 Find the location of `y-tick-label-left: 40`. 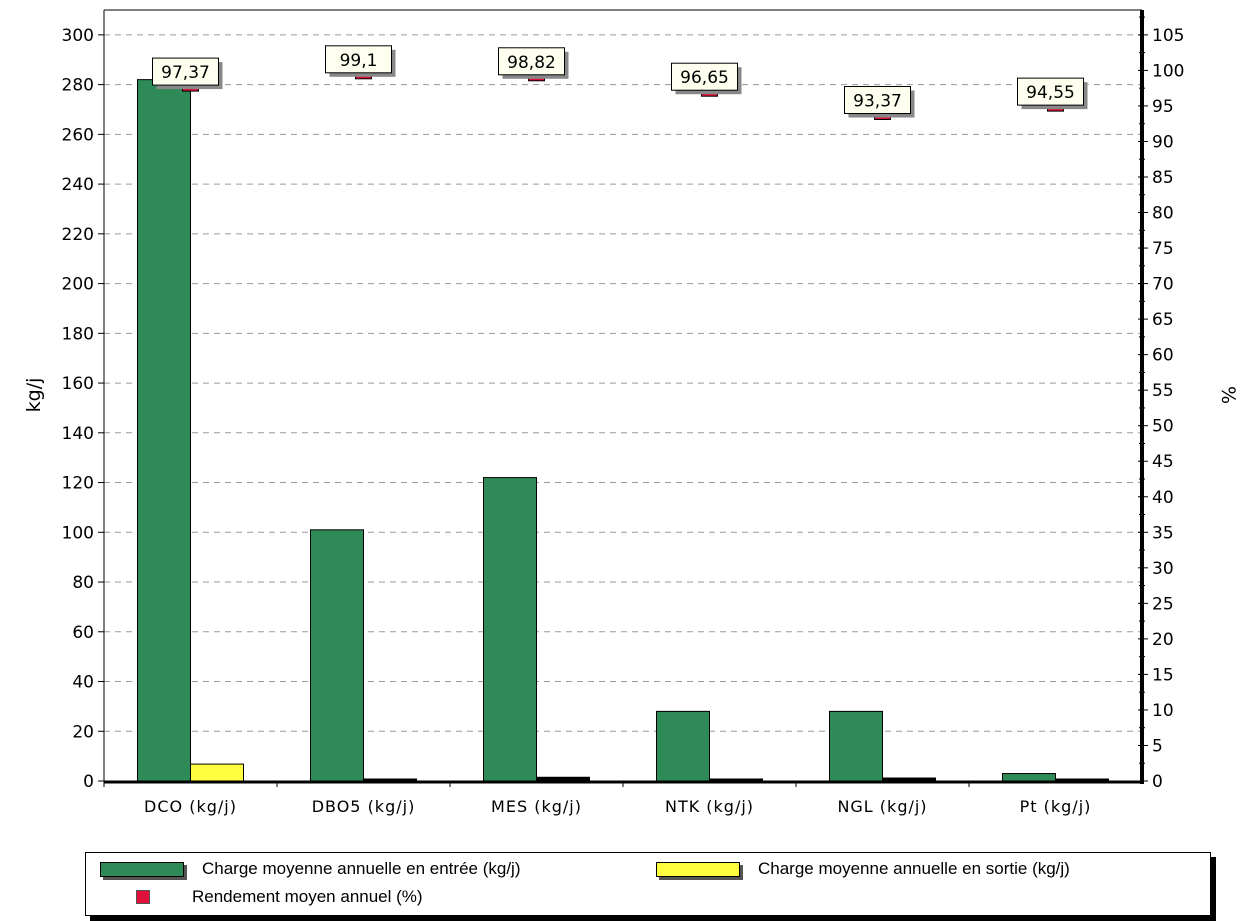

y-tick-label-left: 40 is located at coordinates (83, 683).